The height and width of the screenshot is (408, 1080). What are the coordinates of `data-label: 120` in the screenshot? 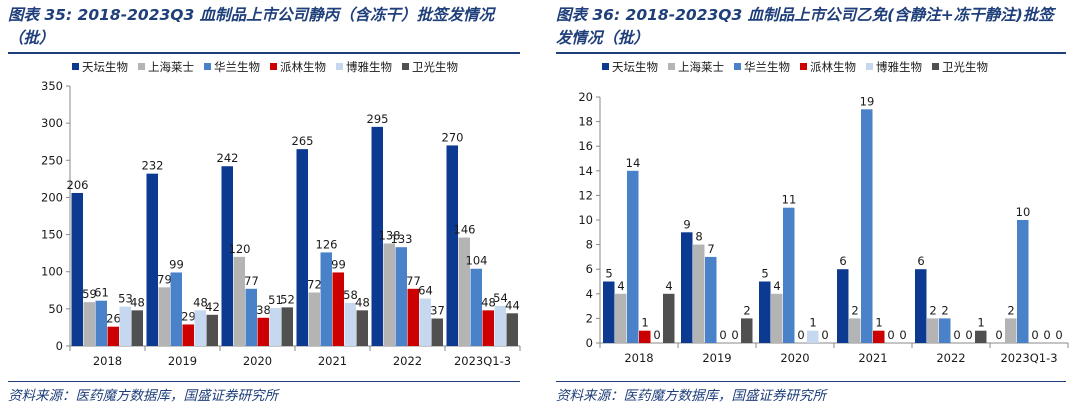 It's located at (240, 249).